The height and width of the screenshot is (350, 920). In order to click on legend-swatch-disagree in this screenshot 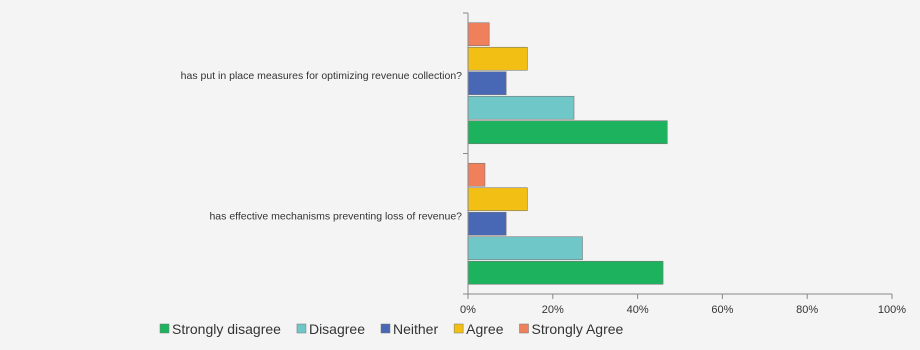, I will do `click(301, 328)`.